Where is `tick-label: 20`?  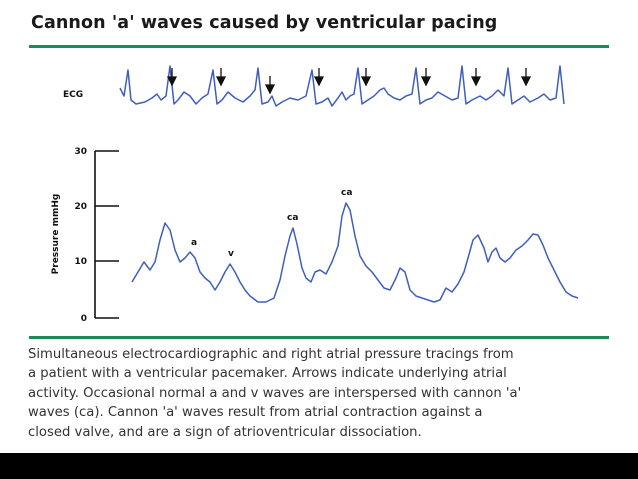
tick-label: 20 is located at coordinates (80, 207).